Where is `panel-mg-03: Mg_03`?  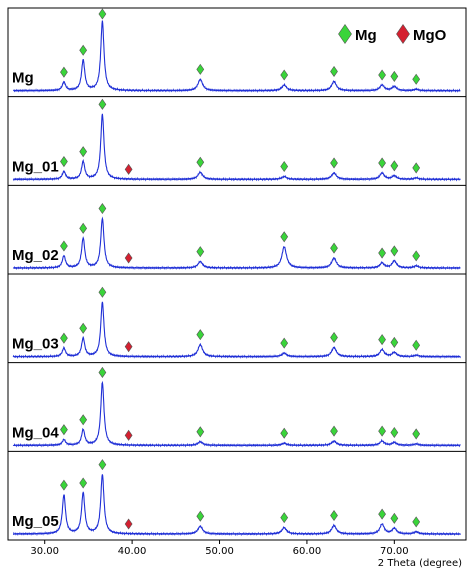 panel-mg-03: Mg_03 is located at coordinates (237, 316).